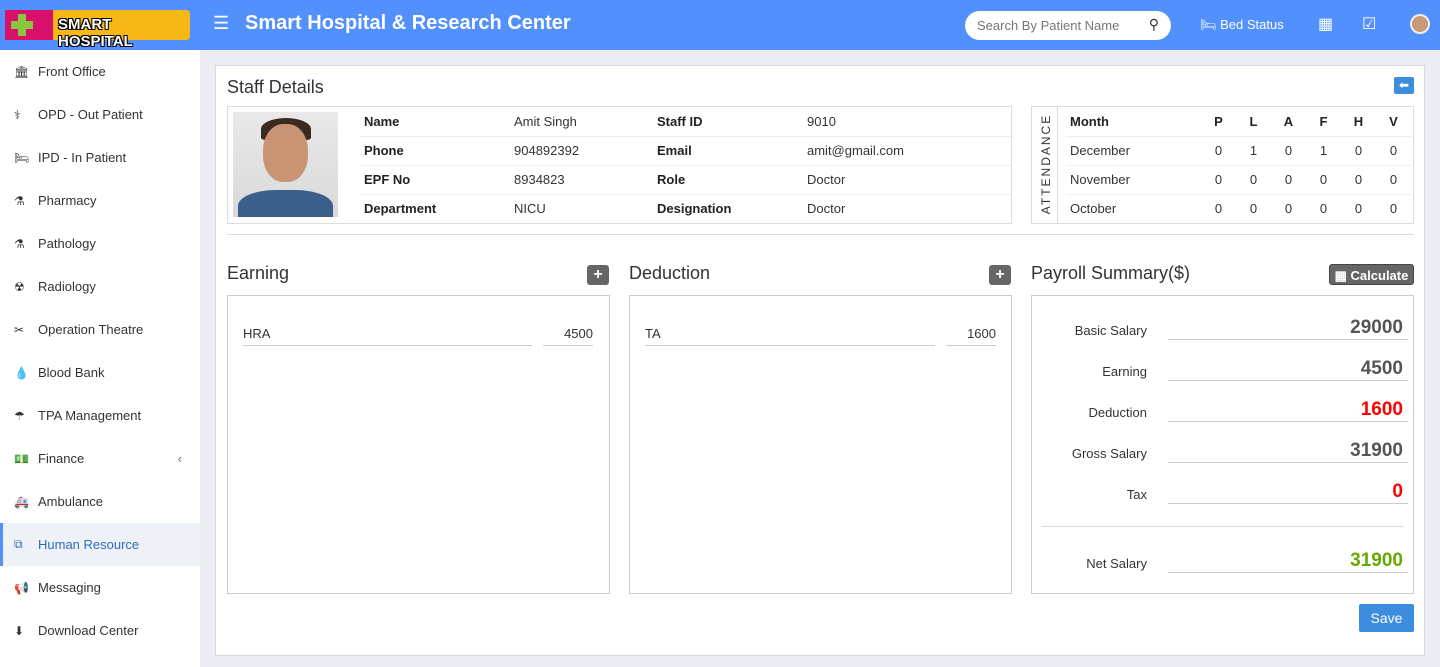  Describe the element at coordinates (100, 286) in the screenshot. I see `sidebar-item-radiology: ☢ Radiology` at that location.